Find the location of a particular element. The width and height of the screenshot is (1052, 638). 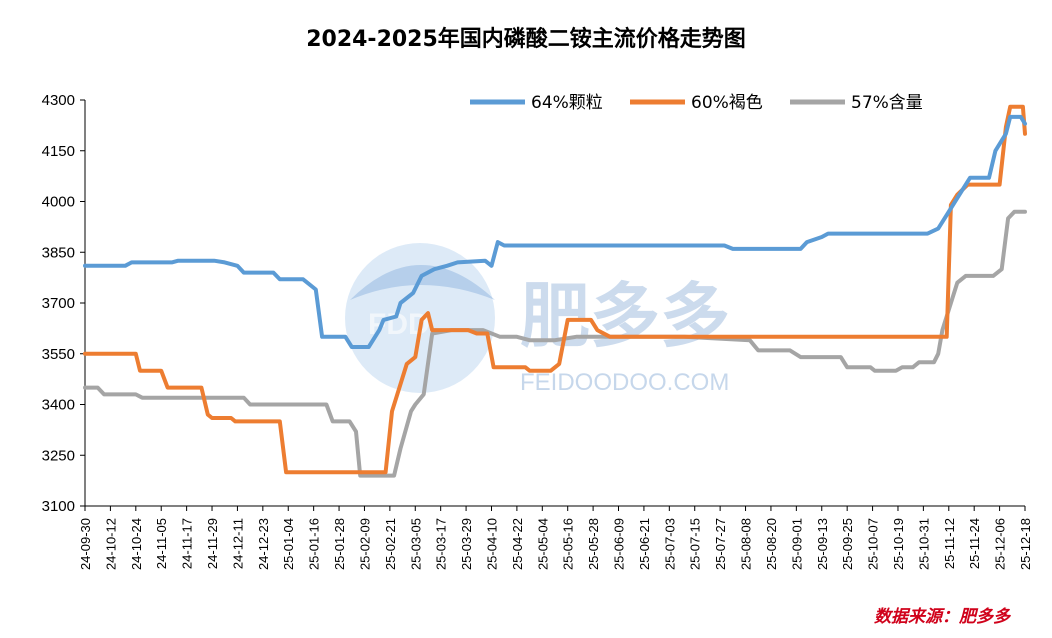

x-tick-label: 25-04-22 is located at coordinates (517, 544).